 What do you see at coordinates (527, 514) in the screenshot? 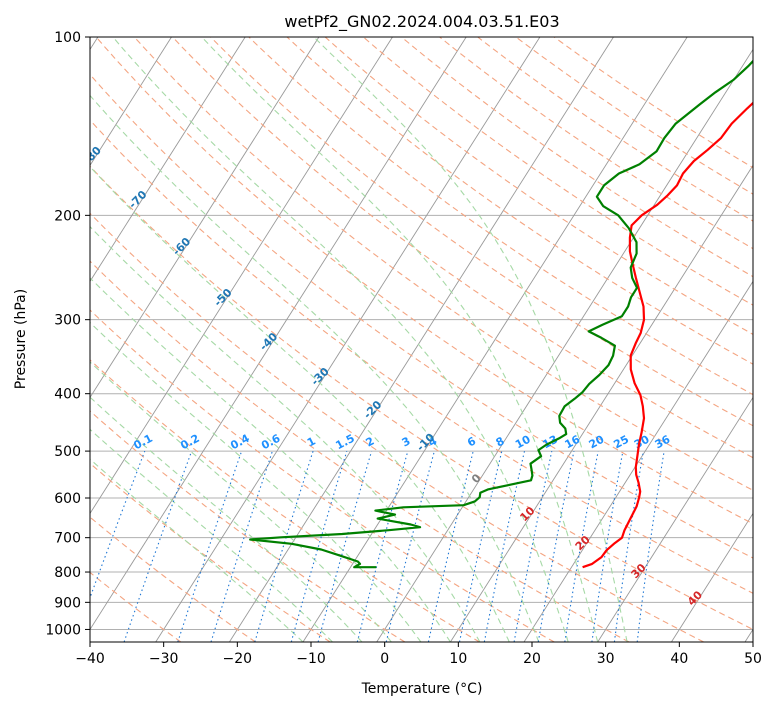
I see `dry-adiabat-label: 10` at bounding box center [527, 514].